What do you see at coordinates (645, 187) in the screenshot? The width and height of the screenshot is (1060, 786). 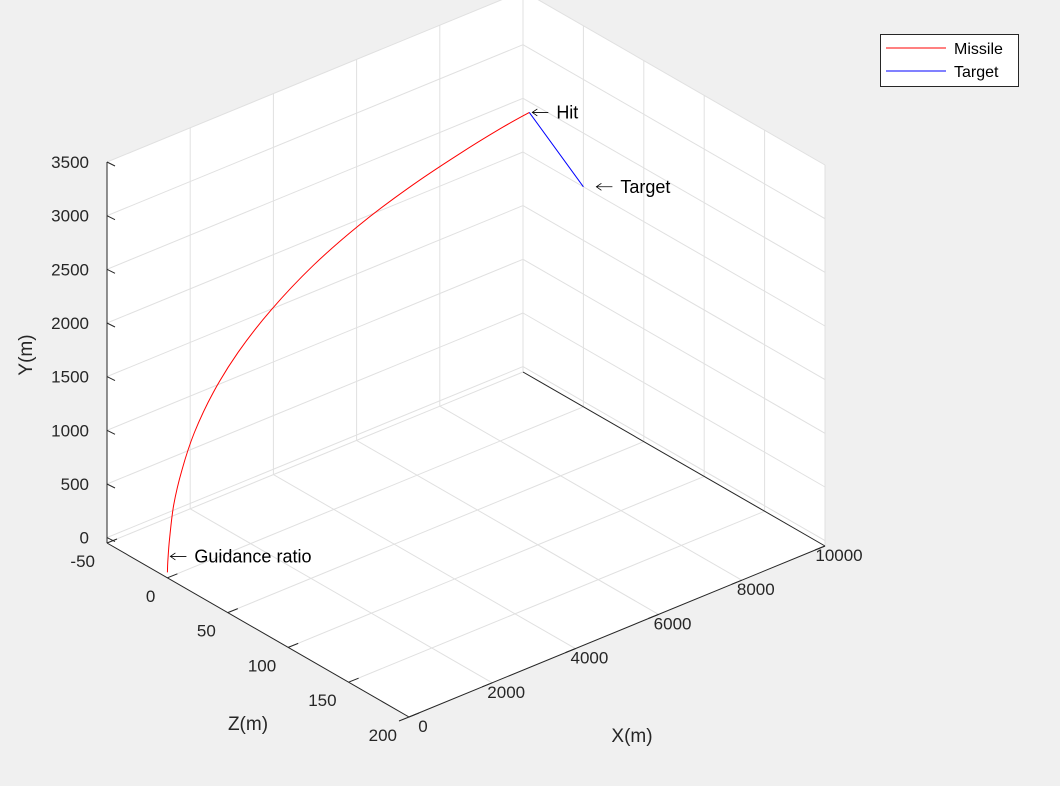 I see `annotation-label: Target` at bounding box center [645, 187].